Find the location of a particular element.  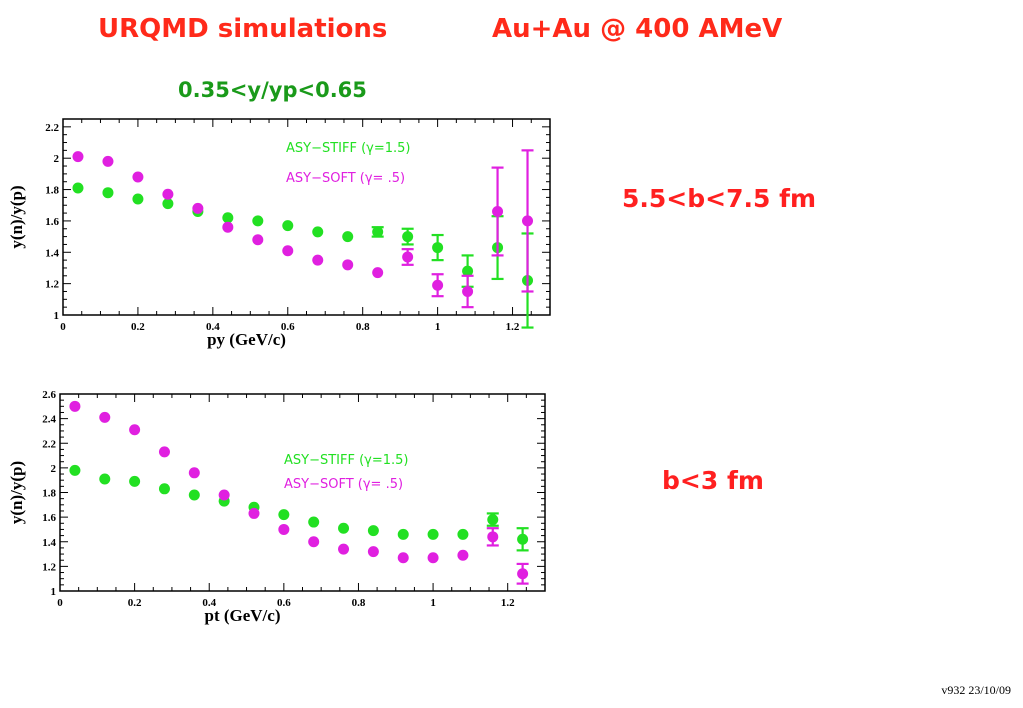

slide-title-system: Au+Au @ 400 AMeV is located at coordinates (637, 29).